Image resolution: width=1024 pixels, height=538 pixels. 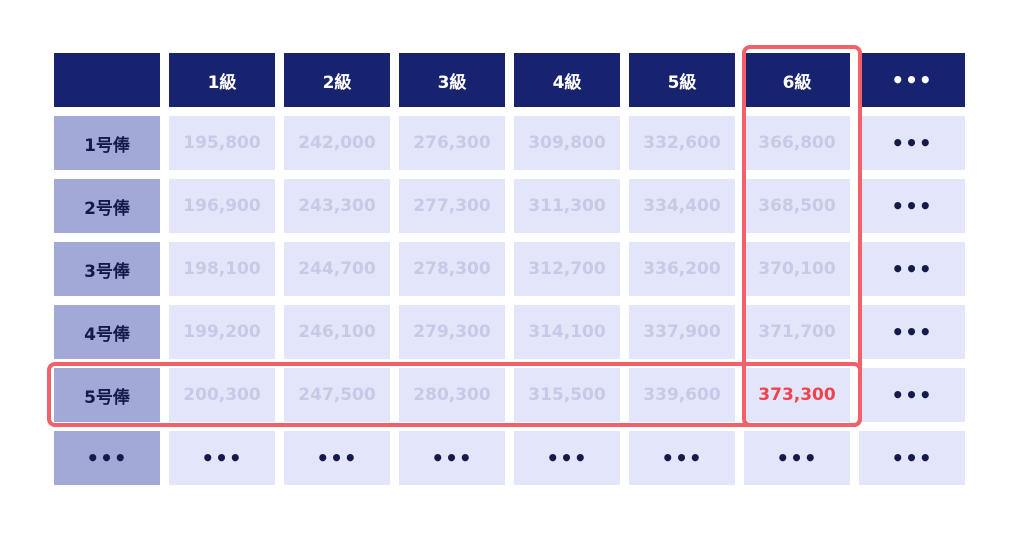 I want to click on table-cell: 366,800, so click(x=797, y=143).